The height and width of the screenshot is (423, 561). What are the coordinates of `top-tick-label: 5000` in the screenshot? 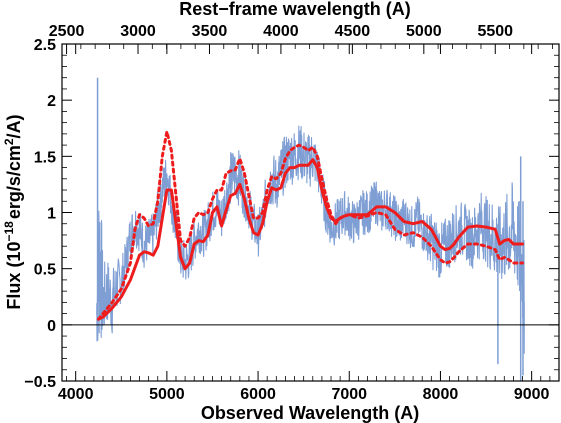 It's located at (424, 31).